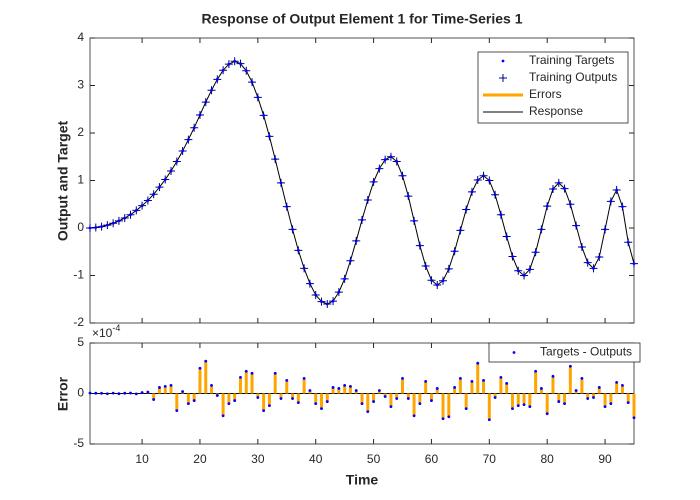 The width and height of the screenshot is (700, 500). Describe the element at coordinates (63, 181) in the screenshot. I see `y-axis-label: Output and Target` at that location.